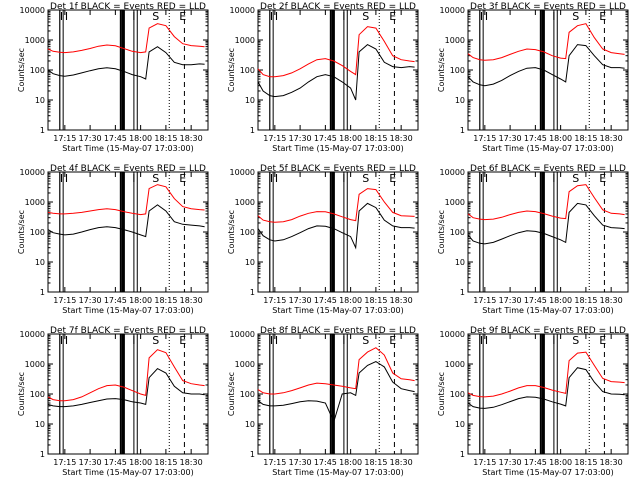 The height and width of the screenshot is (485, 640). What do you see at coordinates (548, 169) in the screenshot?
I see `panel-title: Det 6f BLACK = Events RED = LLD` at bounding box center [548, 169].